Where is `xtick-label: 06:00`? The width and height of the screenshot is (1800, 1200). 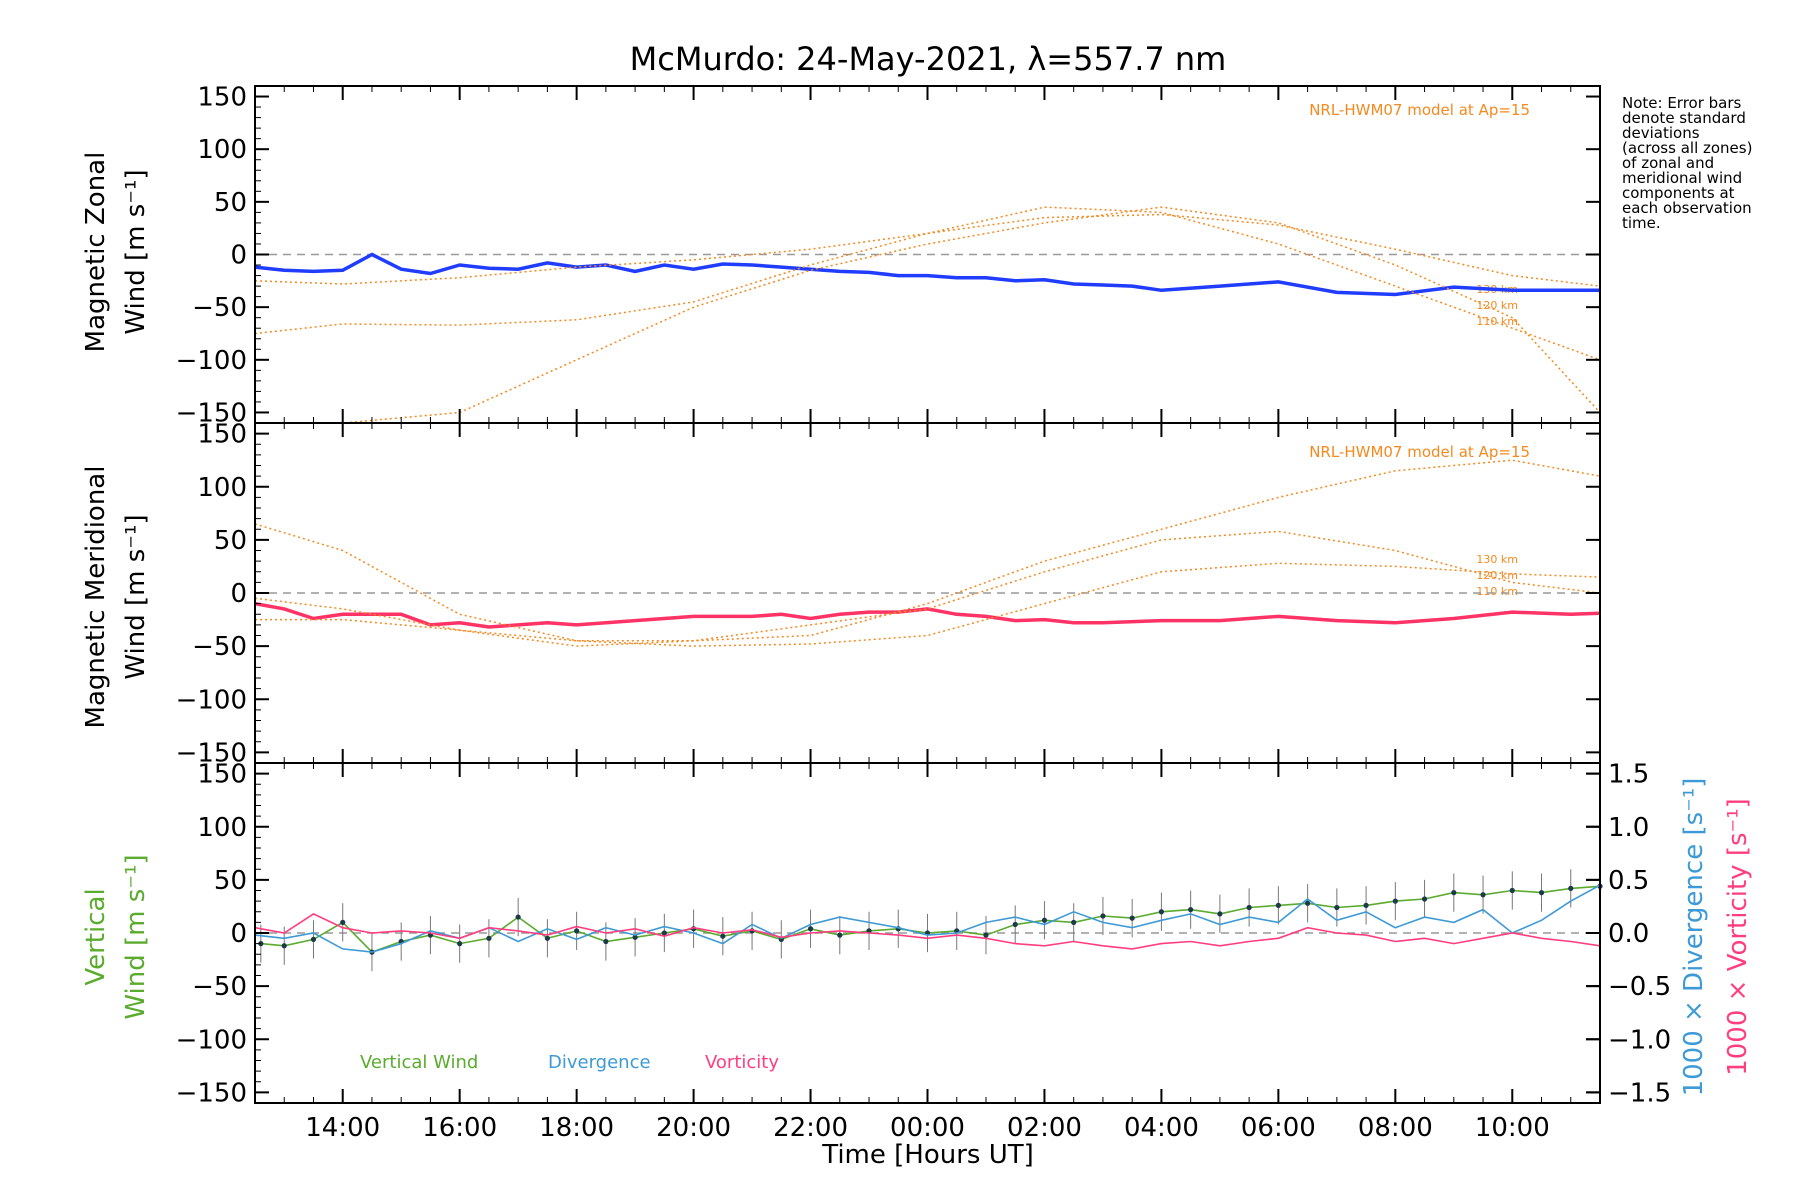 xtick-label: 06:00 is located at coordinates (1278, 1128).